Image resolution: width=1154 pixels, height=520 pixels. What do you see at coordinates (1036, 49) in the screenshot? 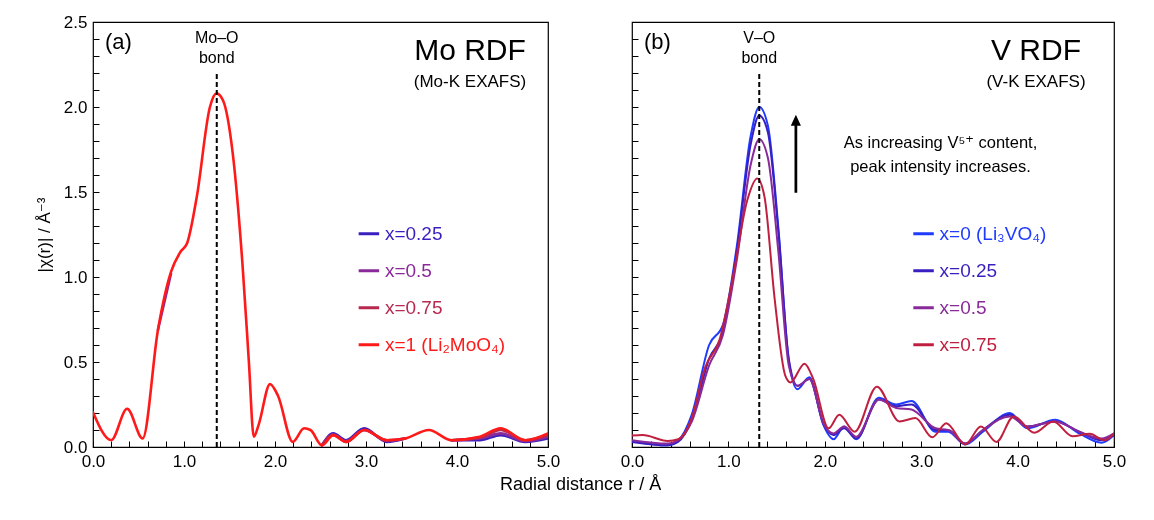
I see `chart-title: V RDF` at bounding box center [1036, 49].